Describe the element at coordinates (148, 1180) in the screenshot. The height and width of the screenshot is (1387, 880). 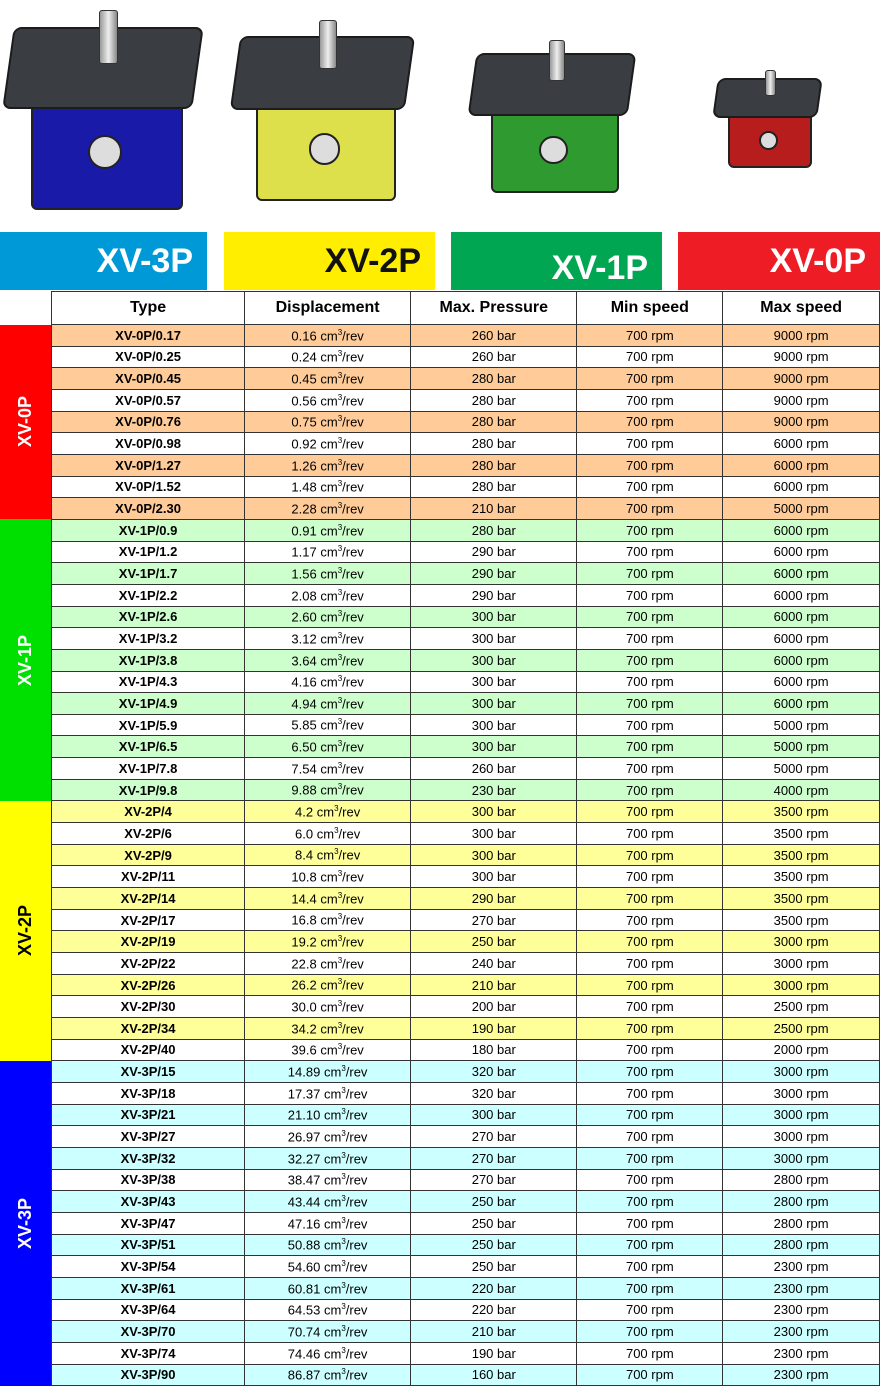
I see `type-cell: XV-3P/38` at that location.